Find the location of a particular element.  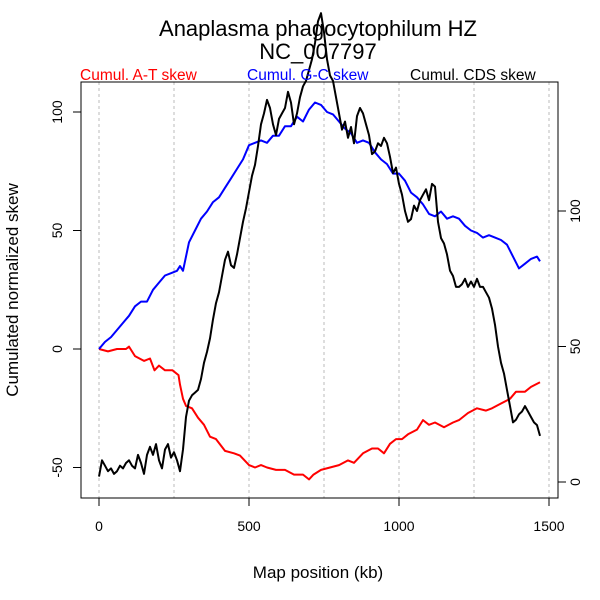

x-tick-label: 500 is located at coordinates (249, 526).